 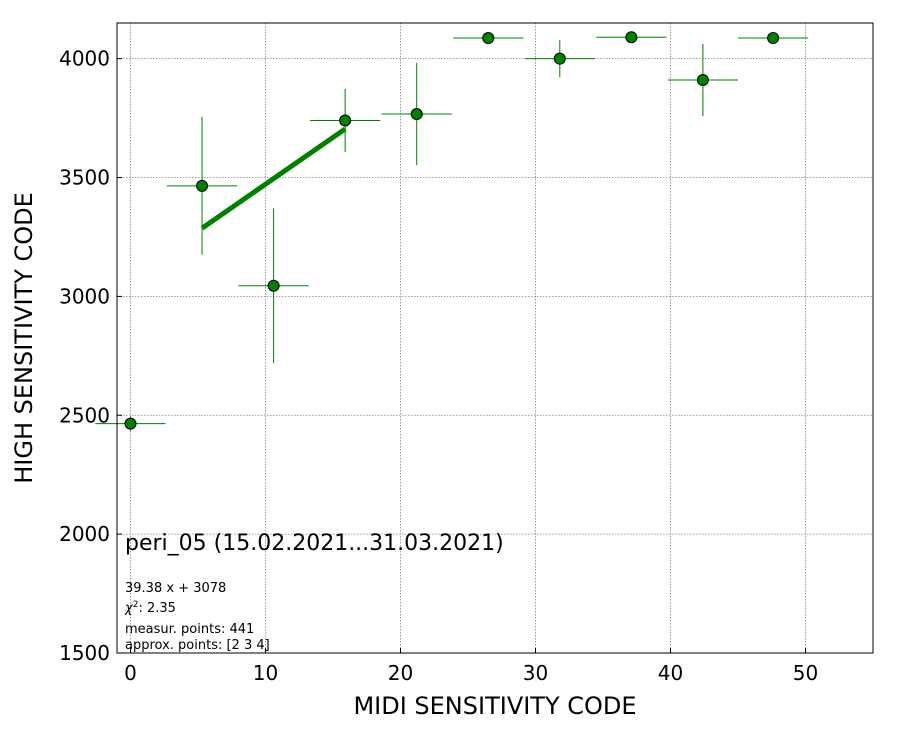 I want to click on x-tick-label: 10, so click(x=265, y=673).